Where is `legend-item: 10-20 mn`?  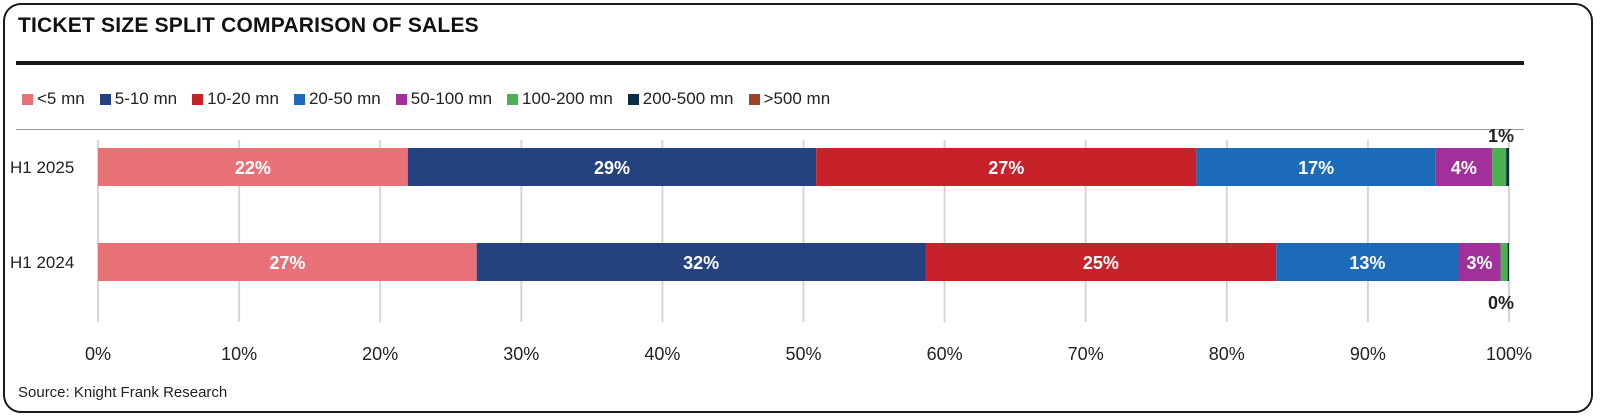 legend-item: 10-20 mn is located at coordinates (235, 99).